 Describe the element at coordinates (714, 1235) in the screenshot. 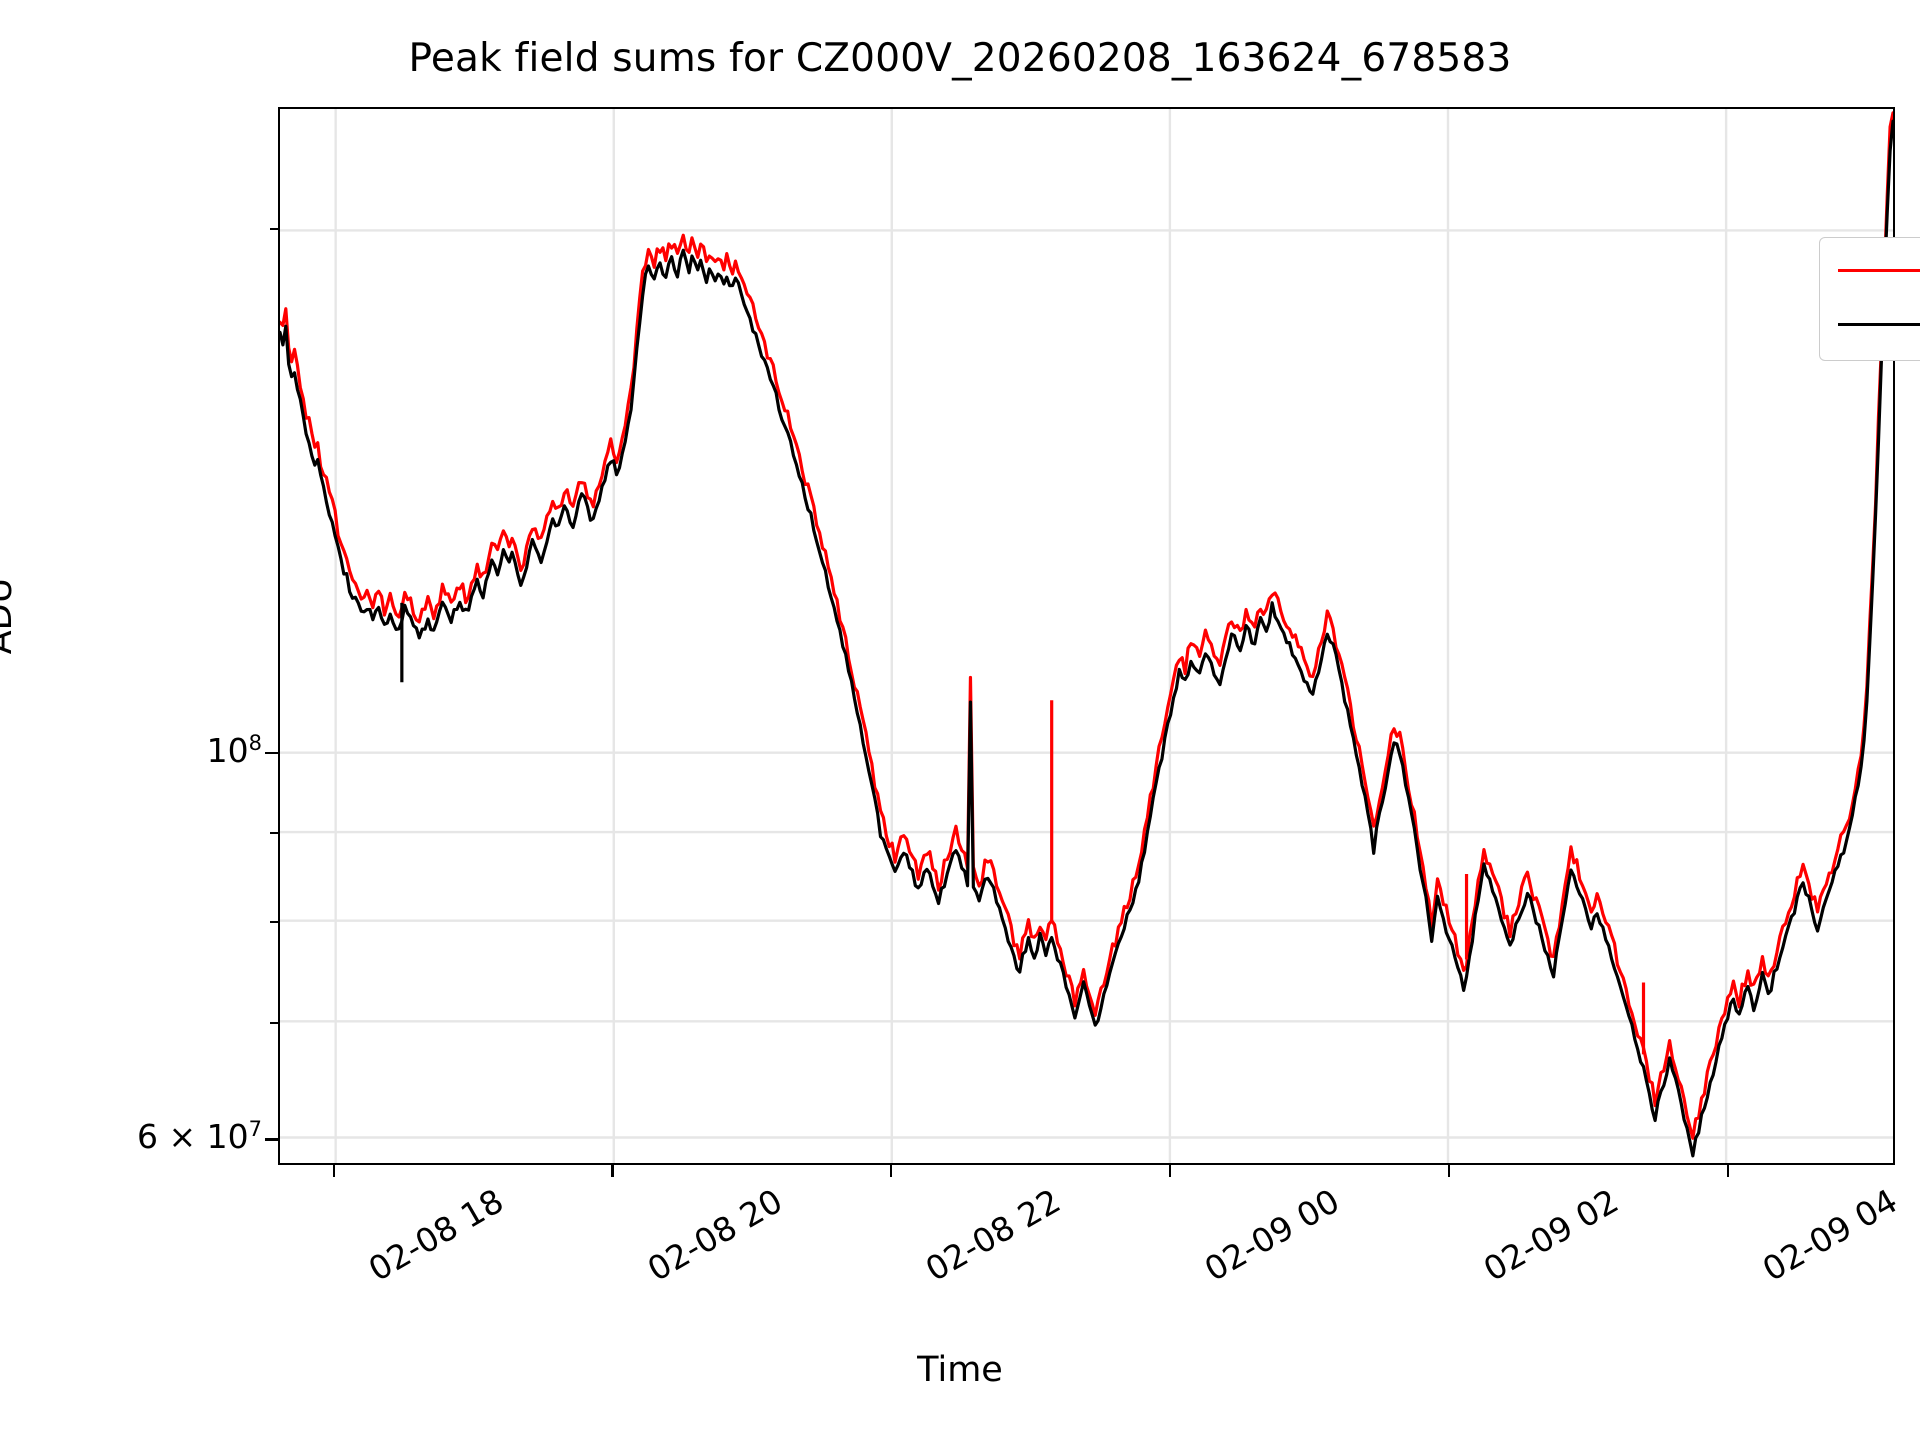

I see `x-tick-label: 02-08 20` at that location.